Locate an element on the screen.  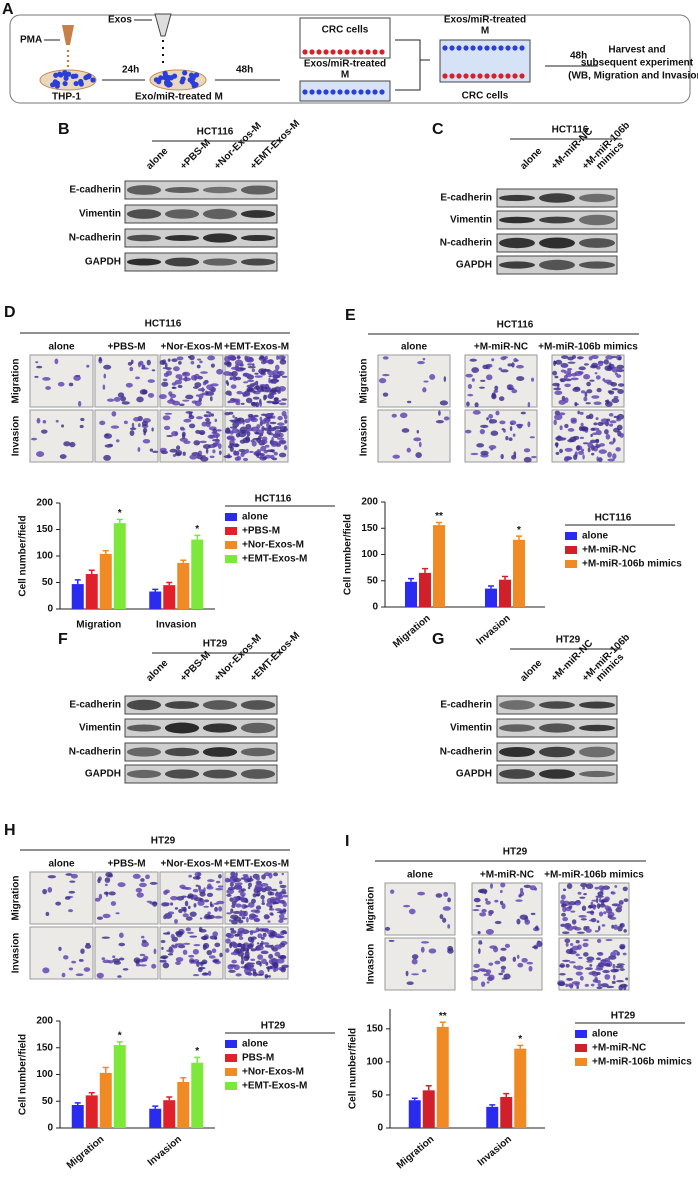
y-axis-label: Cell number/field is located at coordinates (23, 555).